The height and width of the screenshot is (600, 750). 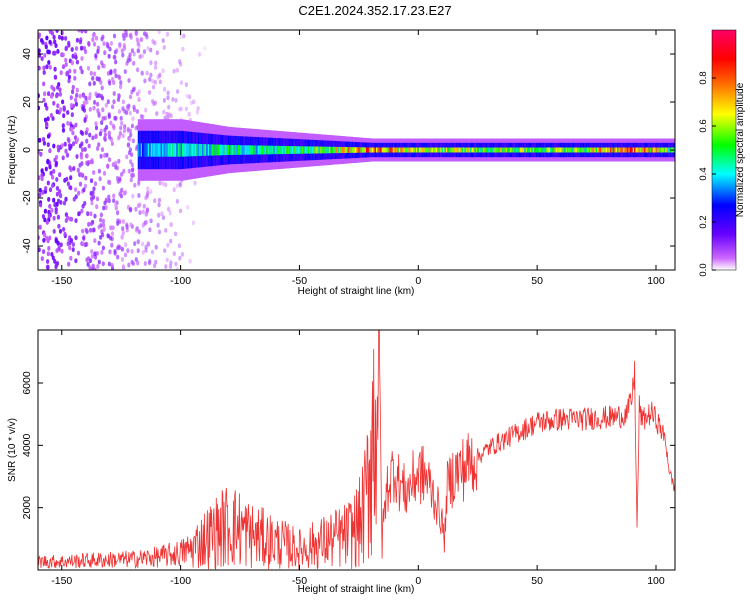 I want to click on bottom-ylabel: SNR (10 * v/v), so click(x=12, y=450).